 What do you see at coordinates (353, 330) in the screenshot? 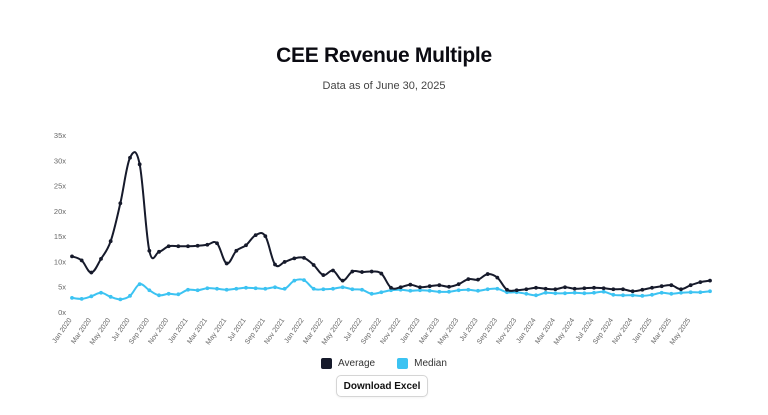
I see `x-tick-label: Jul 2022` at bounding box center [353, 330].